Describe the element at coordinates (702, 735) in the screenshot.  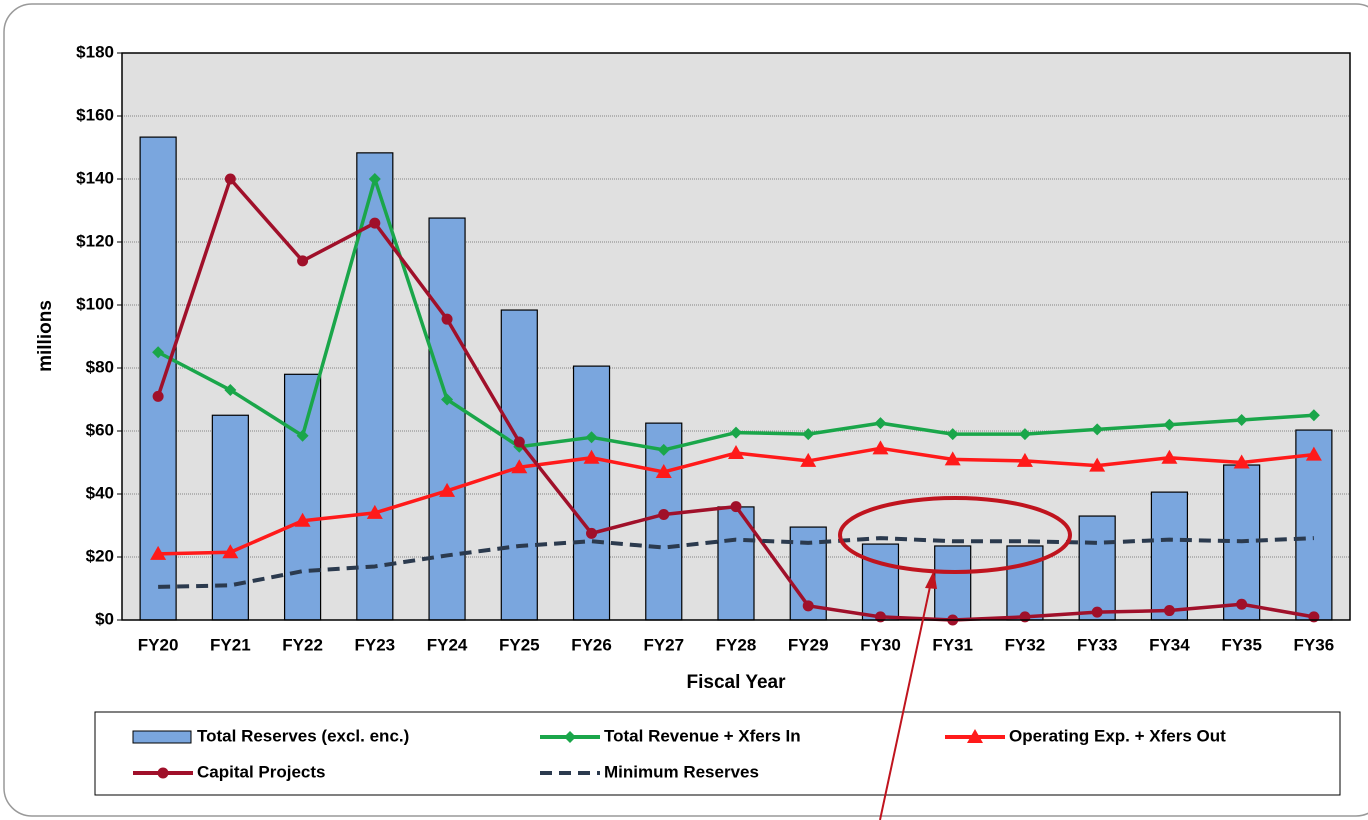
I see `legend-label: Total Revenue + Xfers In` at that location.